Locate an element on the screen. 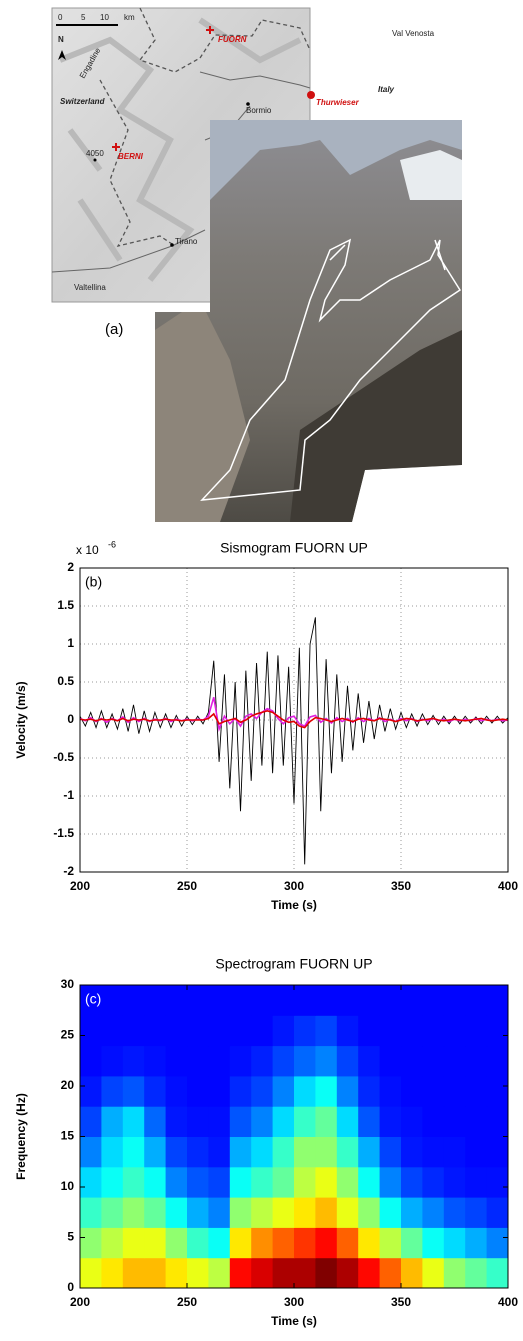  y-axis-label: Frequency (Hz) is located at coordinates (21, 1136).